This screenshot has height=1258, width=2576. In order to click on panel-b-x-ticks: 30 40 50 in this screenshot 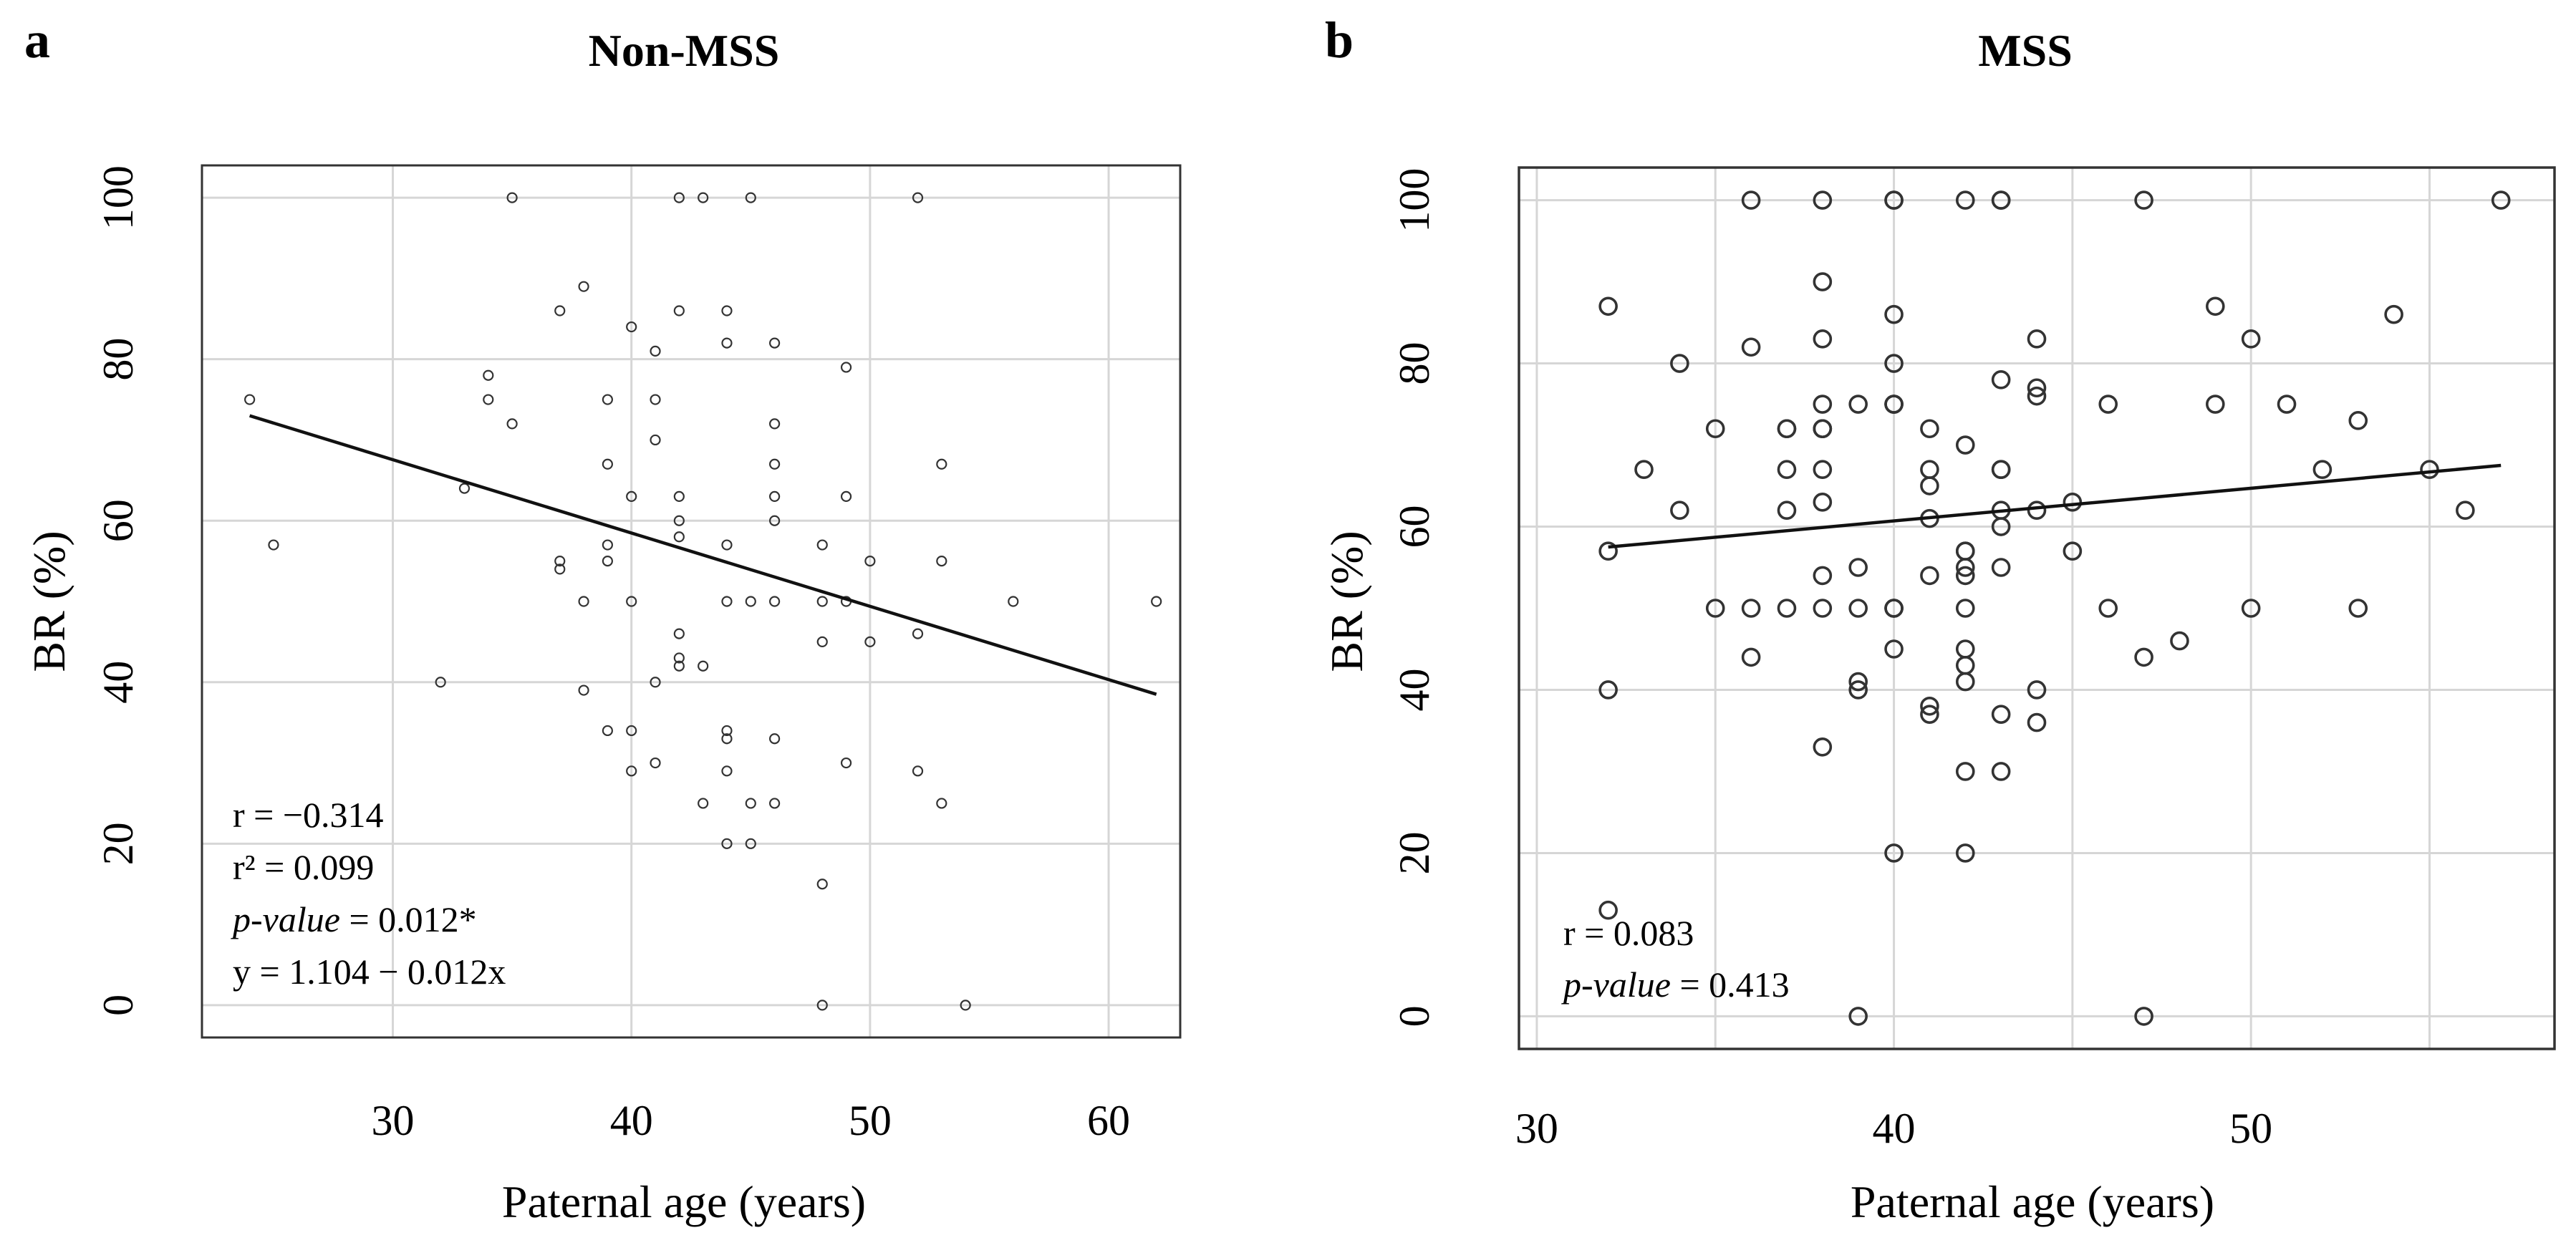, I will do `click(1894, 1128)`.